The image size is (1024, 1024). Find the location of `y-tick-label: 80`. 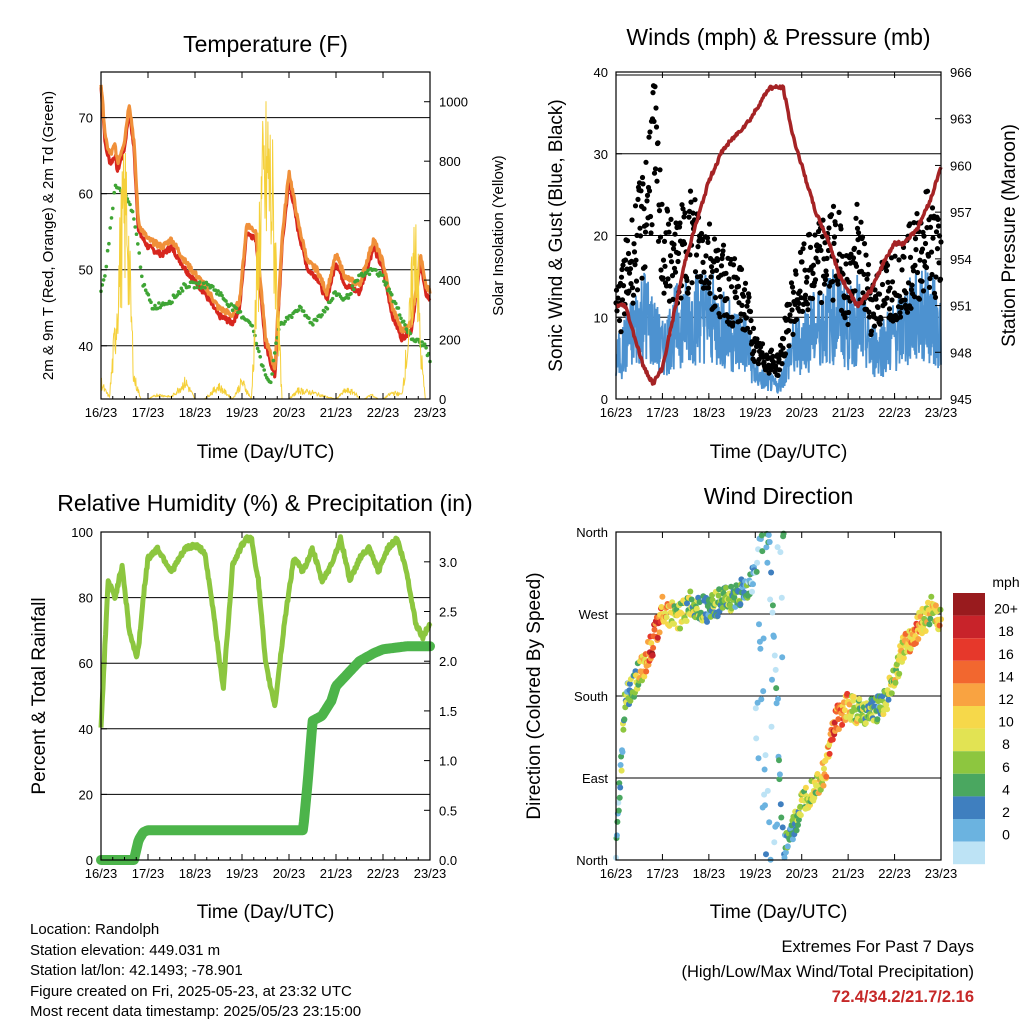

y-tick-label: 80 is located at coordinates (86, 598).